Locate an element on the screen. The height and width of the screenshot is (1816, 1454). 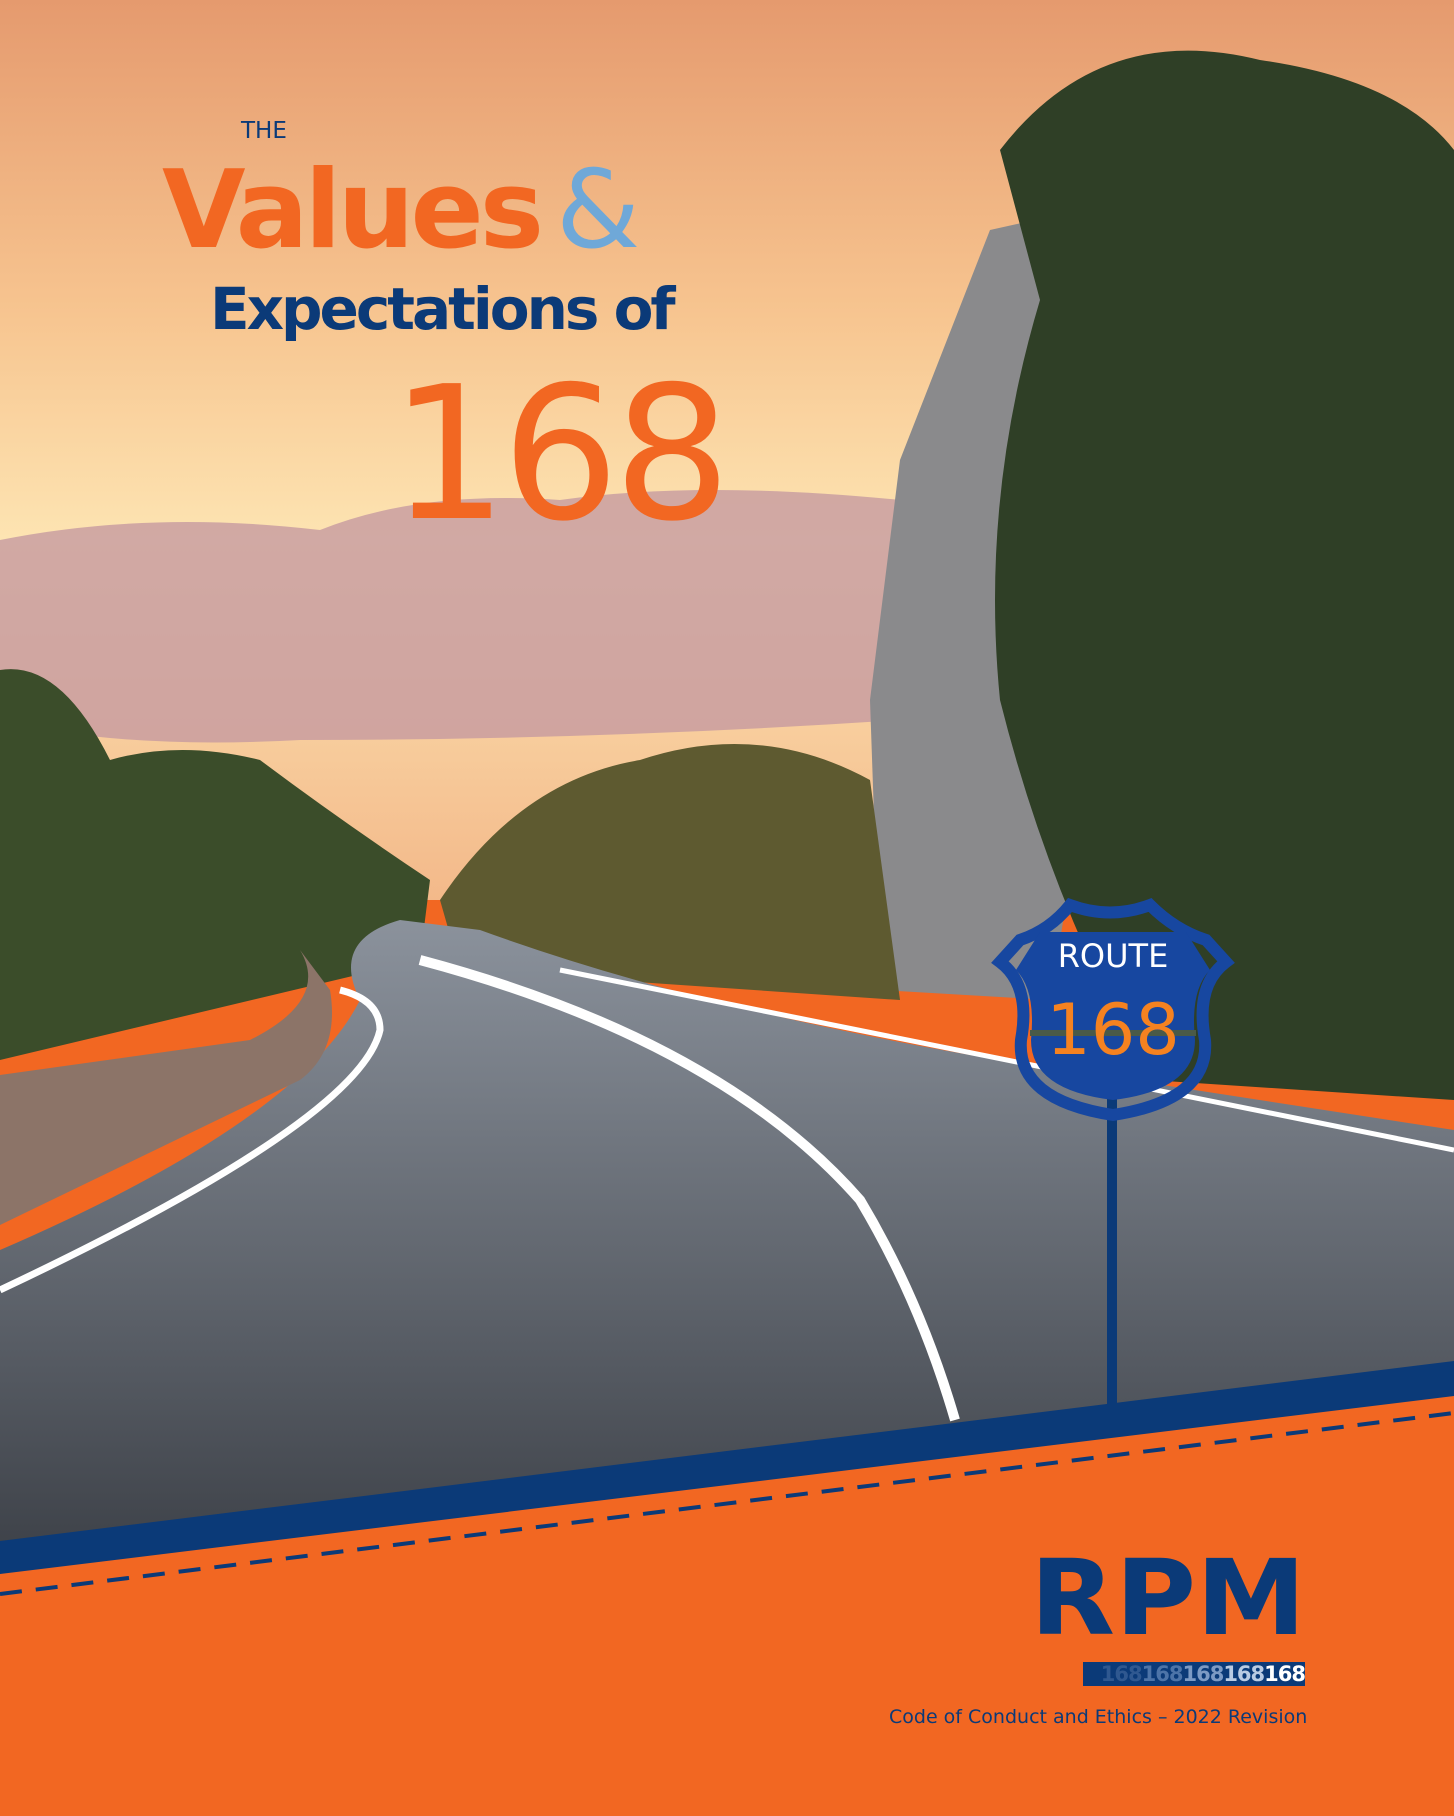
rpm-logo-text: RPM is located at coordinates (1168, 1598).